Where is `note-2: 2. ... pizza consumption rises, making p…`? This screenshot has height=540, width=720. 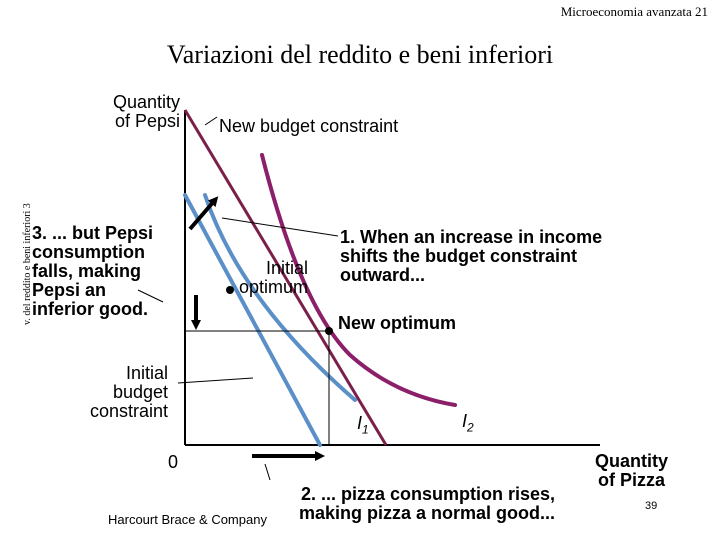 note-2: 2. ... pizza consumption rises, making p… is located at coordinates (415, 504).